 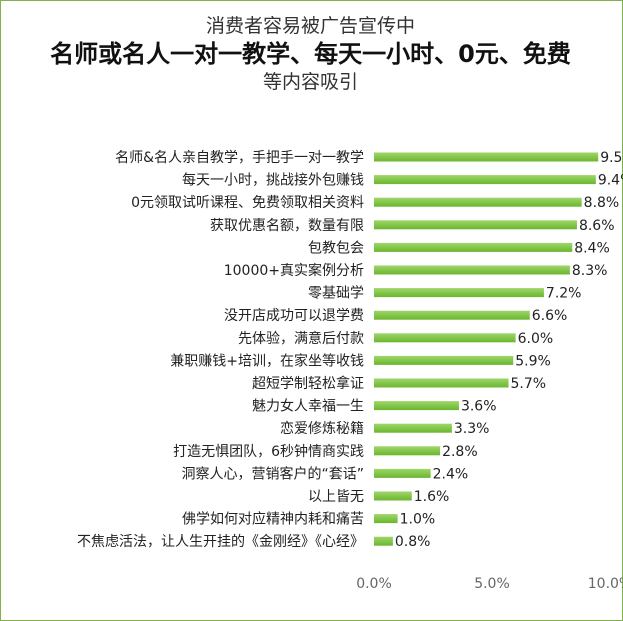 What do you see at coordinates (605, 584) in the screenshot?
I see `x-tick-label: 10.0%` at bounding box center [605, 584].